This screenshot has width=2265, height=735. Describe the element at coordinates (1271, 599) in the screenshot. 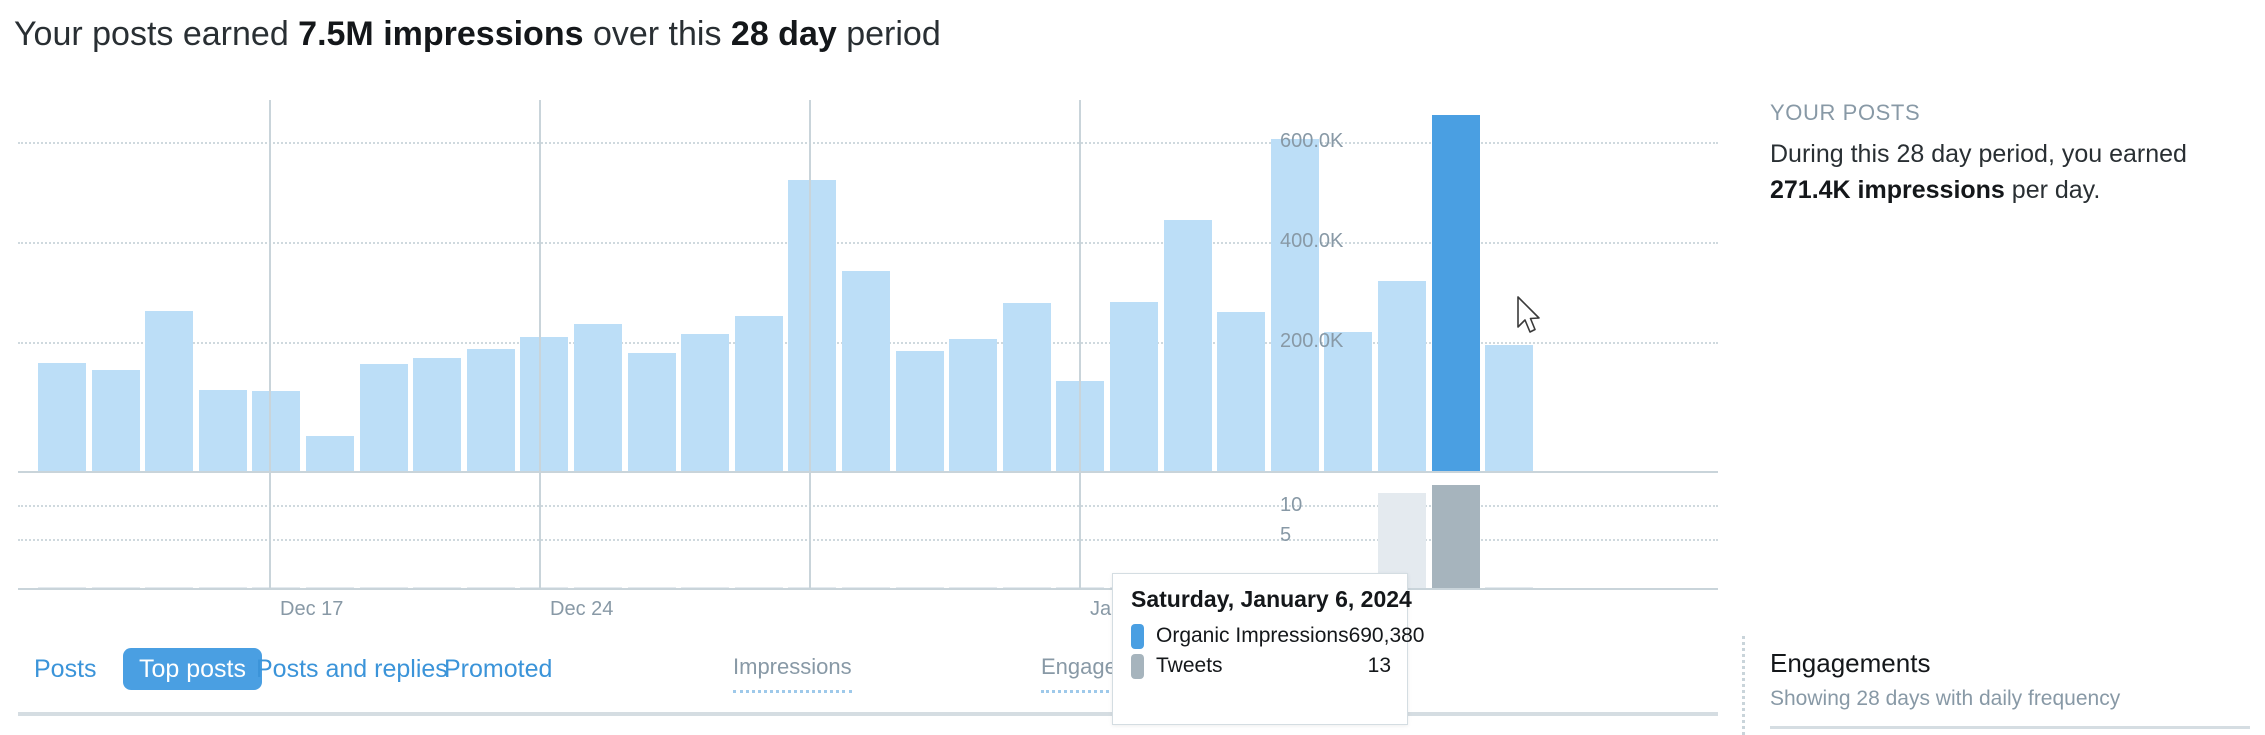

I see `tooltip-date: Saturday, January 6, 2024` at that location.